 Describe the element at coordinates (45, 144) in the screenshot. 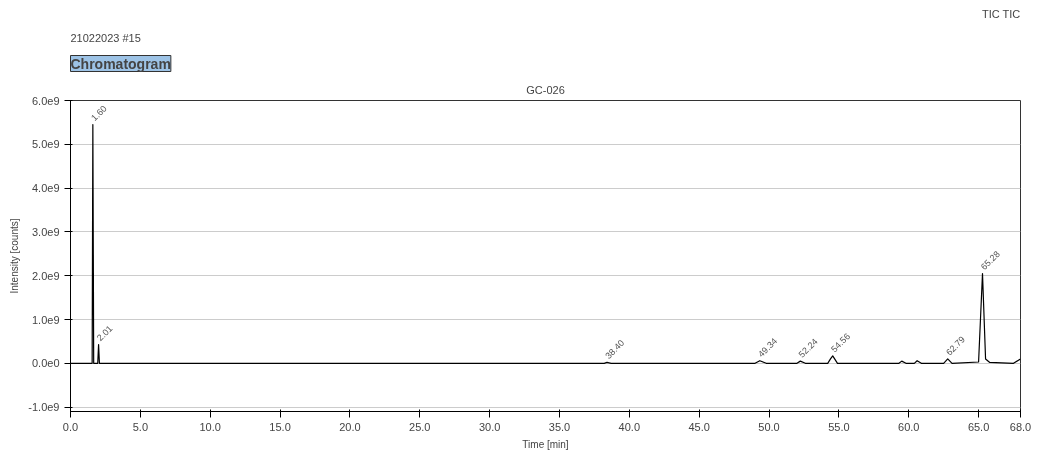

I see `y-tick-label: 5.0e9` at that location.